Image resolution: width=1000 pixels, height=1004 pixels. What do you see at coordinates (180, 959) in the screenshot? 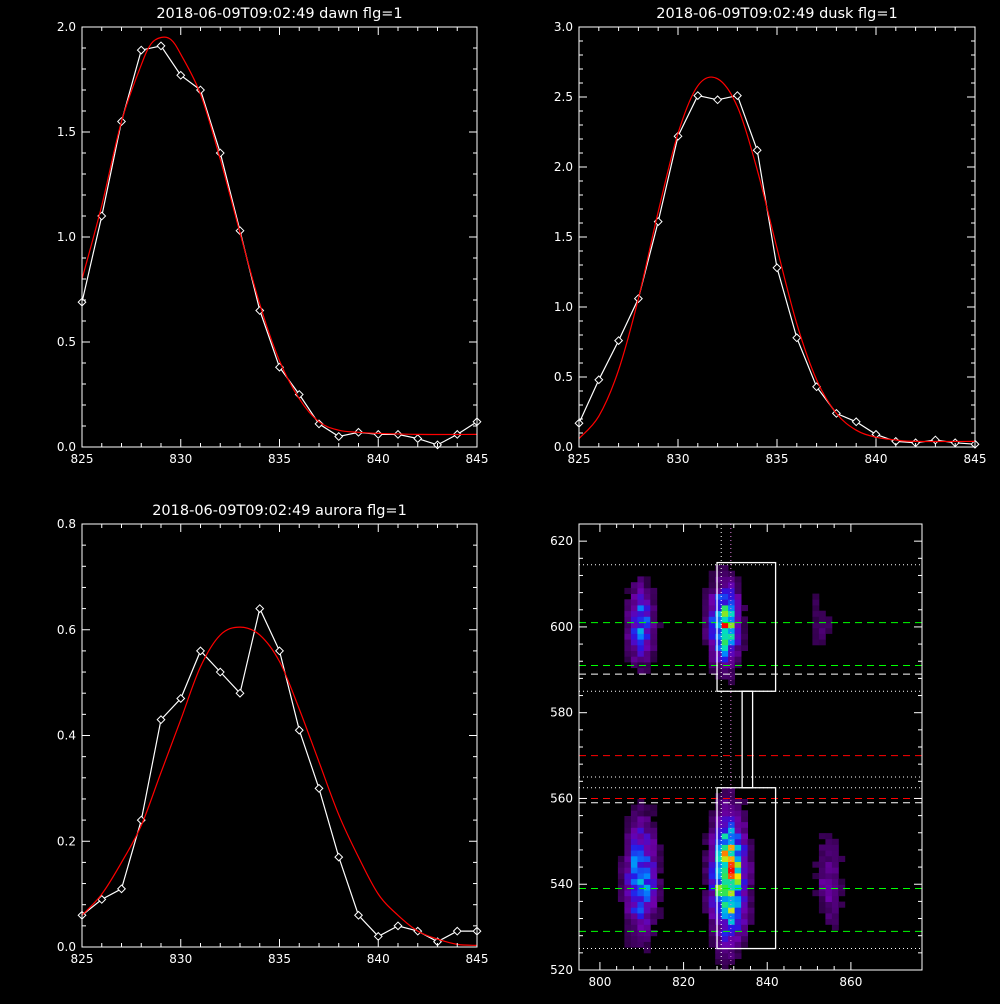
I see `x-tick-label: 830` at bounding box center [180, 959].